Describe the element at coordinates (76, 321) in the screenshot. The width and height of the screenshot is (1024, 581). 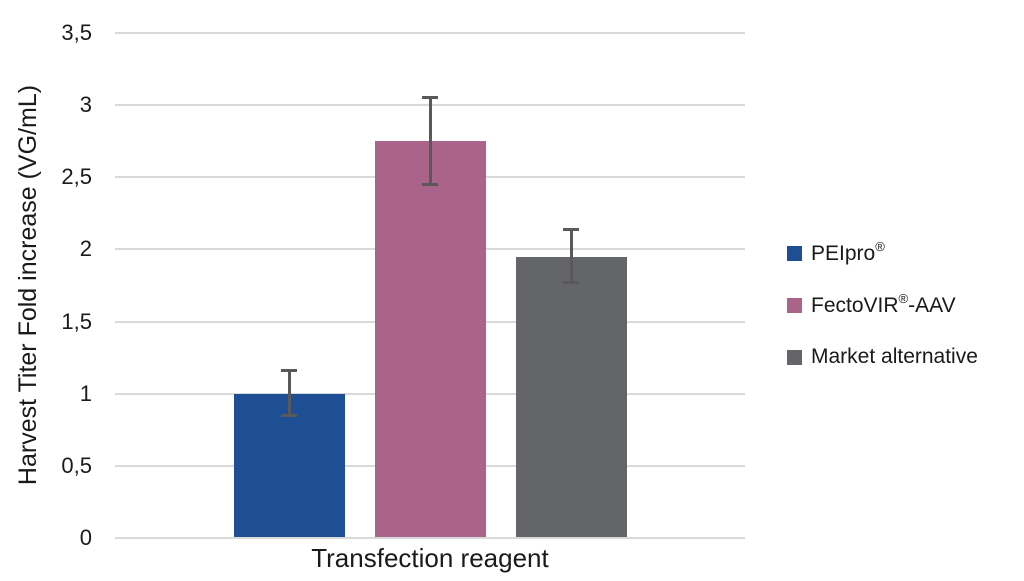
I see `y-tick-1-5: 1,5` at that location.